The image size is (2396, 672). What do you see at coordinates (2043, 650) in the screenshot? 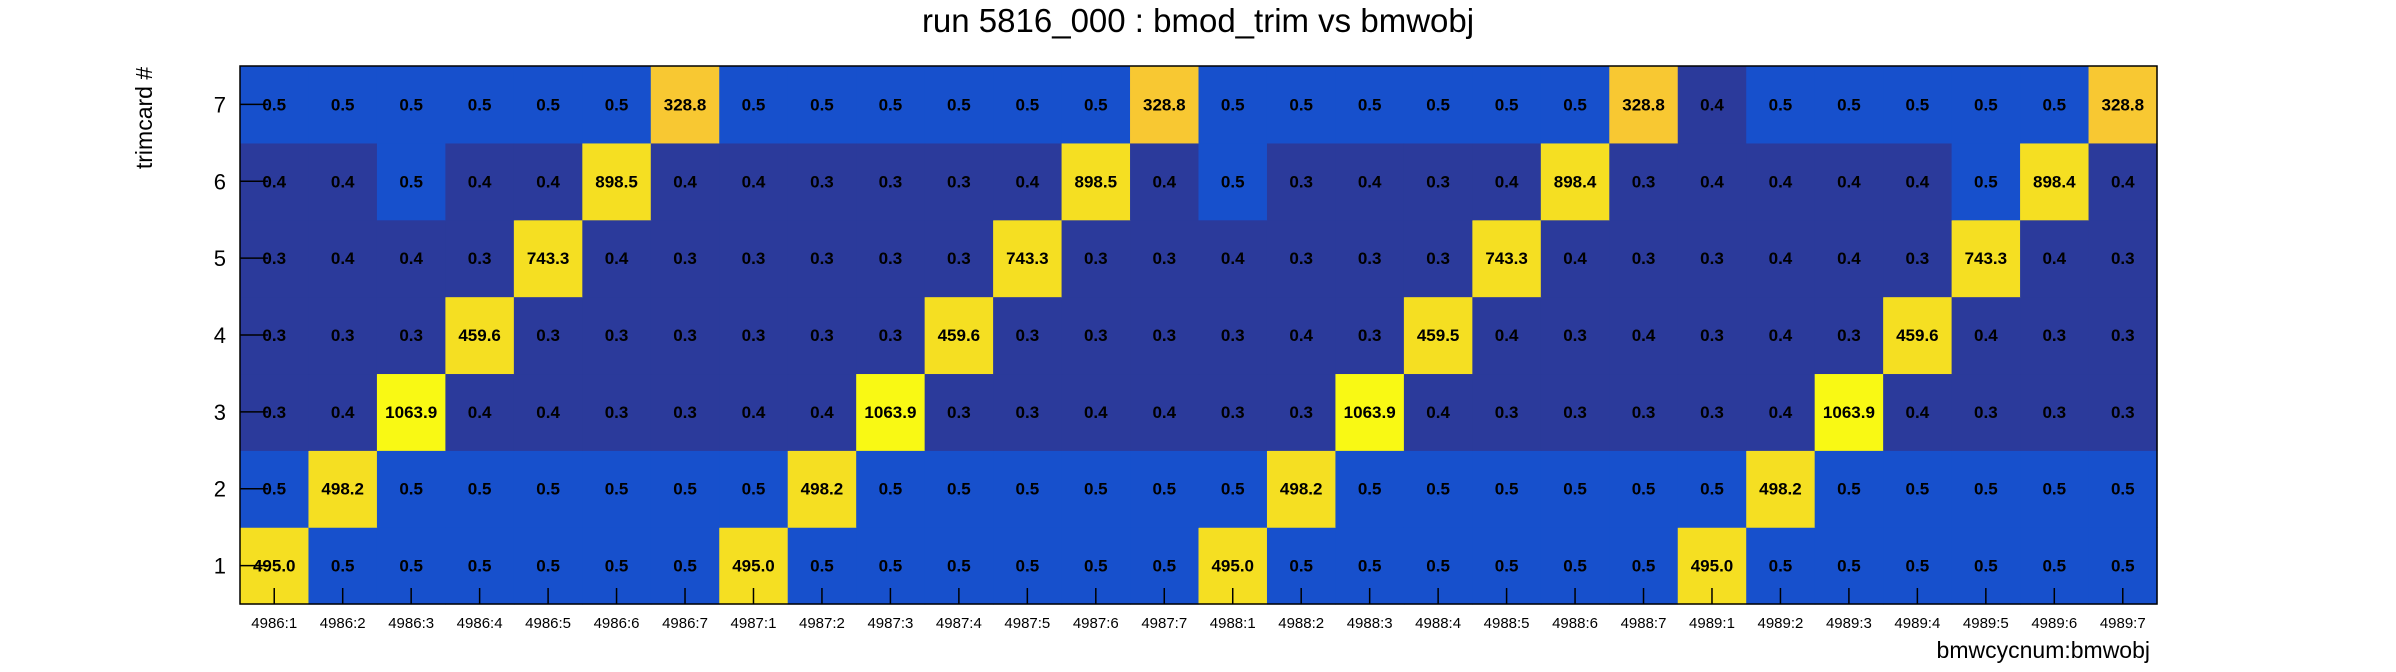
I see `x-axis-title: bmwcycnum:bmwobj` at bounding box center [2043, 650].